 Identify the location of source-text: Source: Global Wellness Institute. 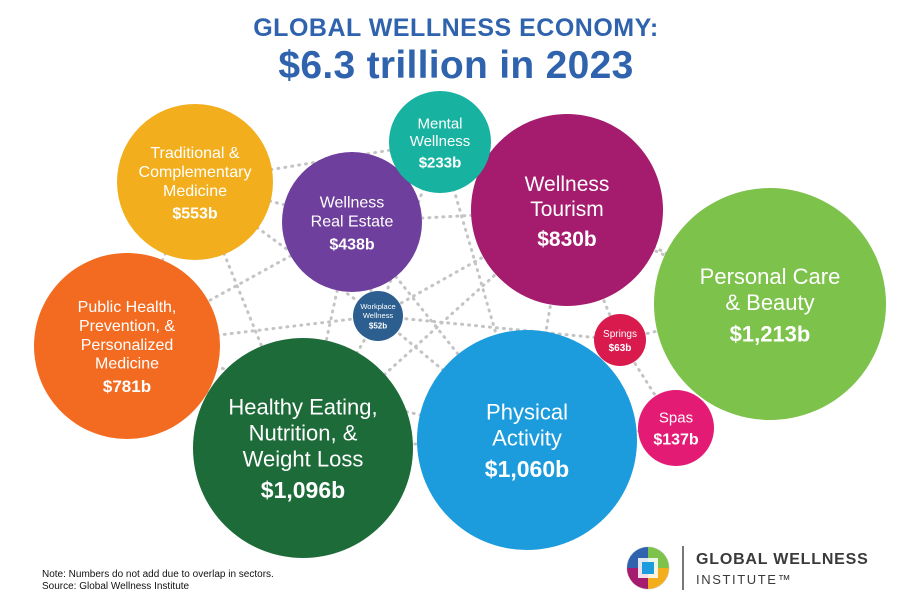
(116, 586).